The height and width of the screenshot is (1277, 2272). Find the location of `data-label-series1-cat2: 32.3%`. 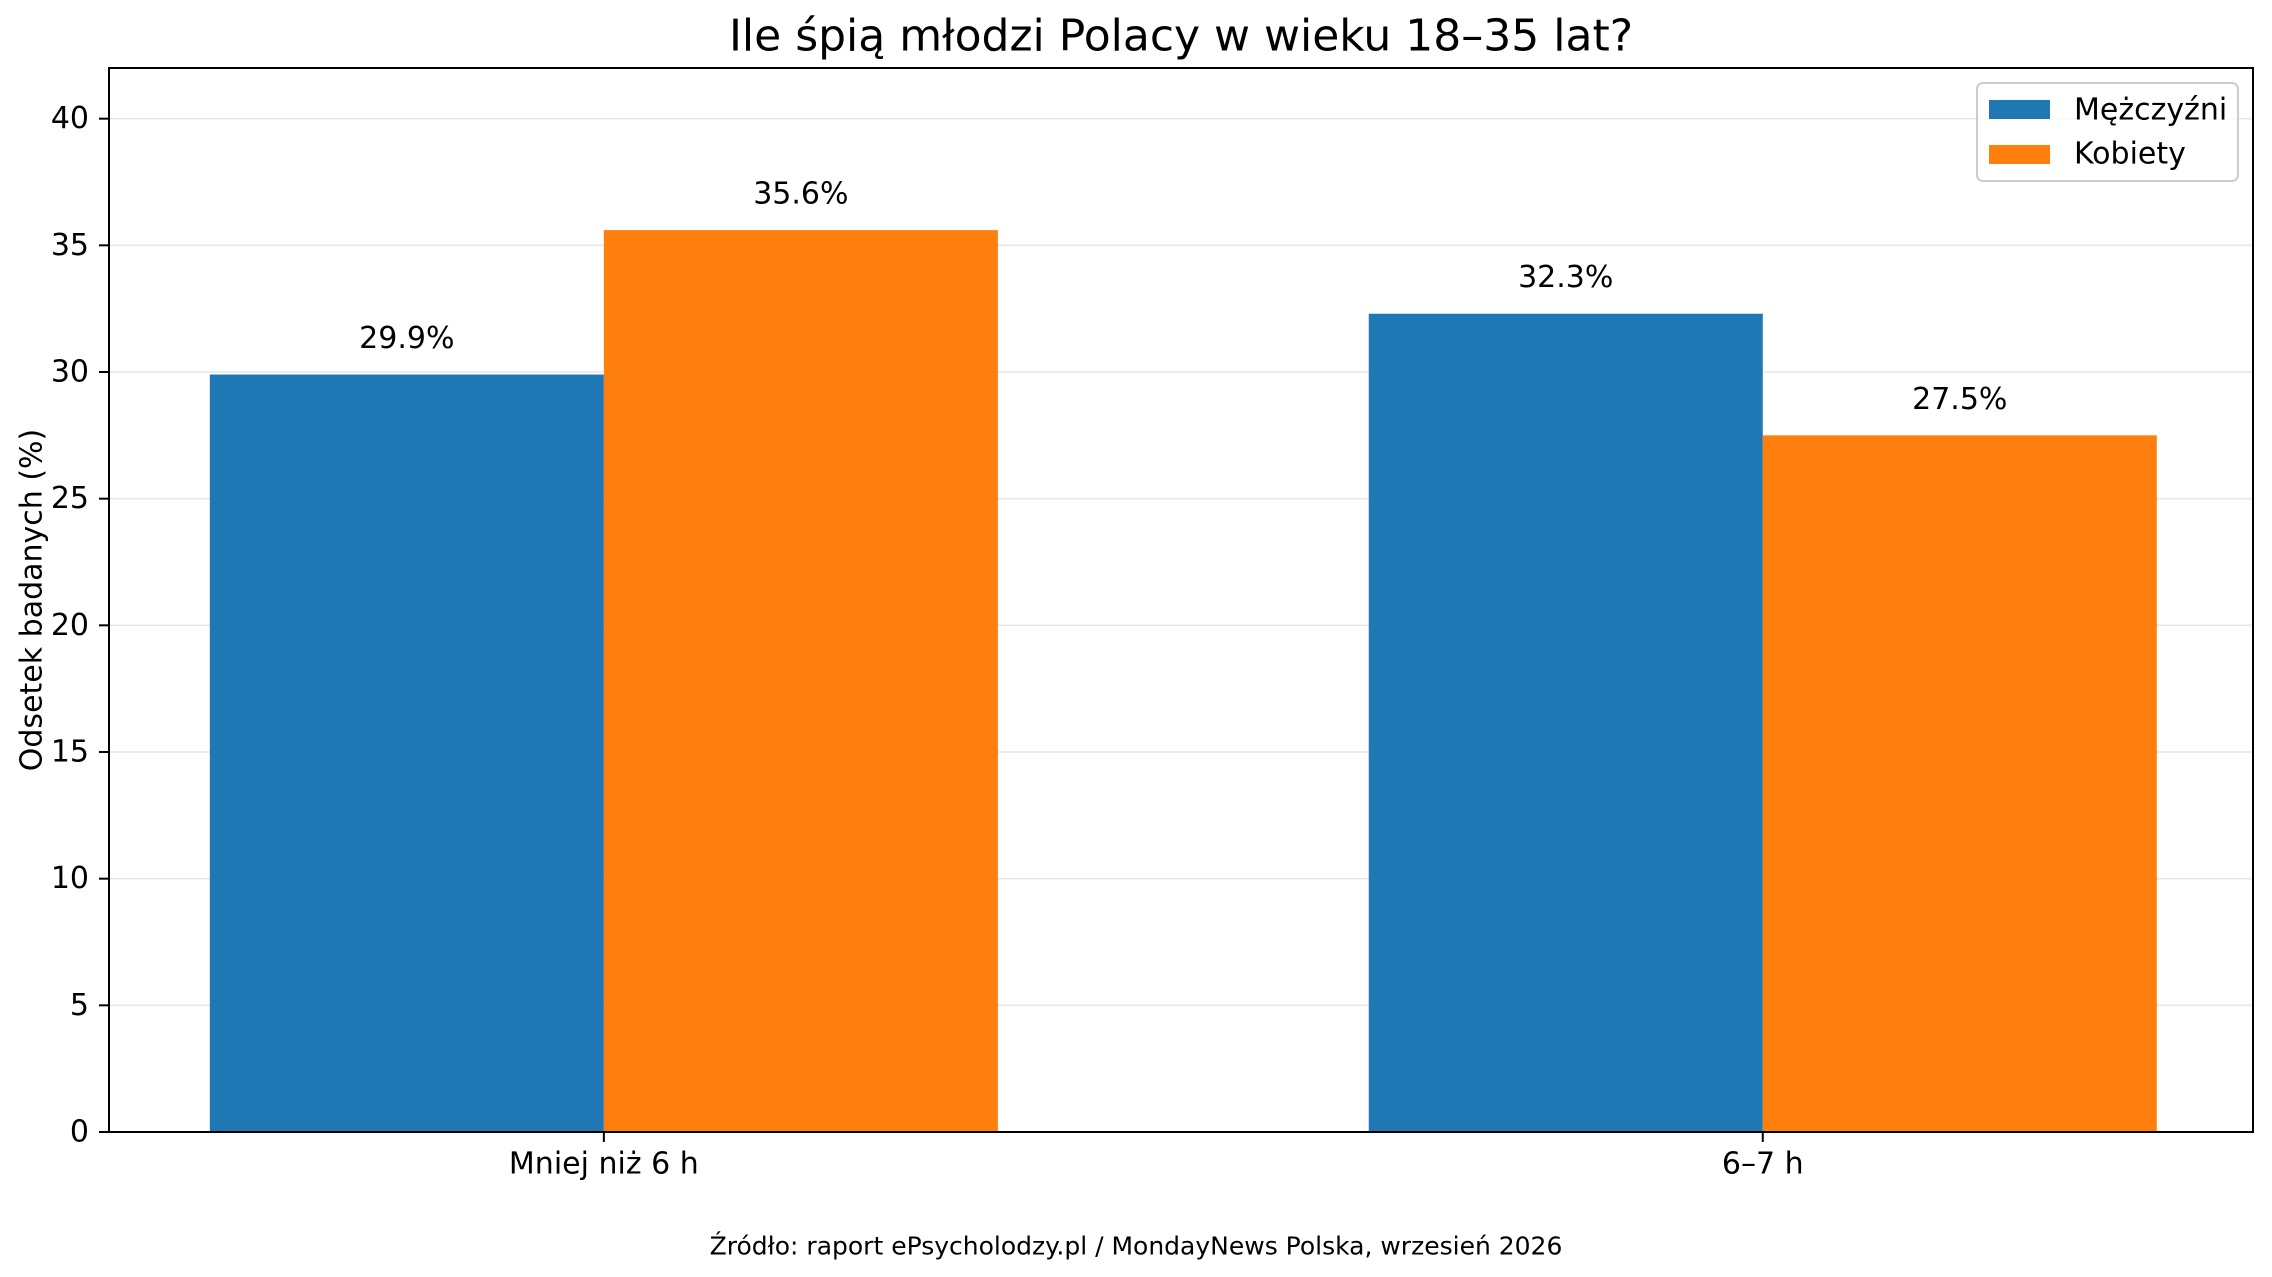

data-label-series1-cat2: 32.3% is located at coordinates (1565, 277).